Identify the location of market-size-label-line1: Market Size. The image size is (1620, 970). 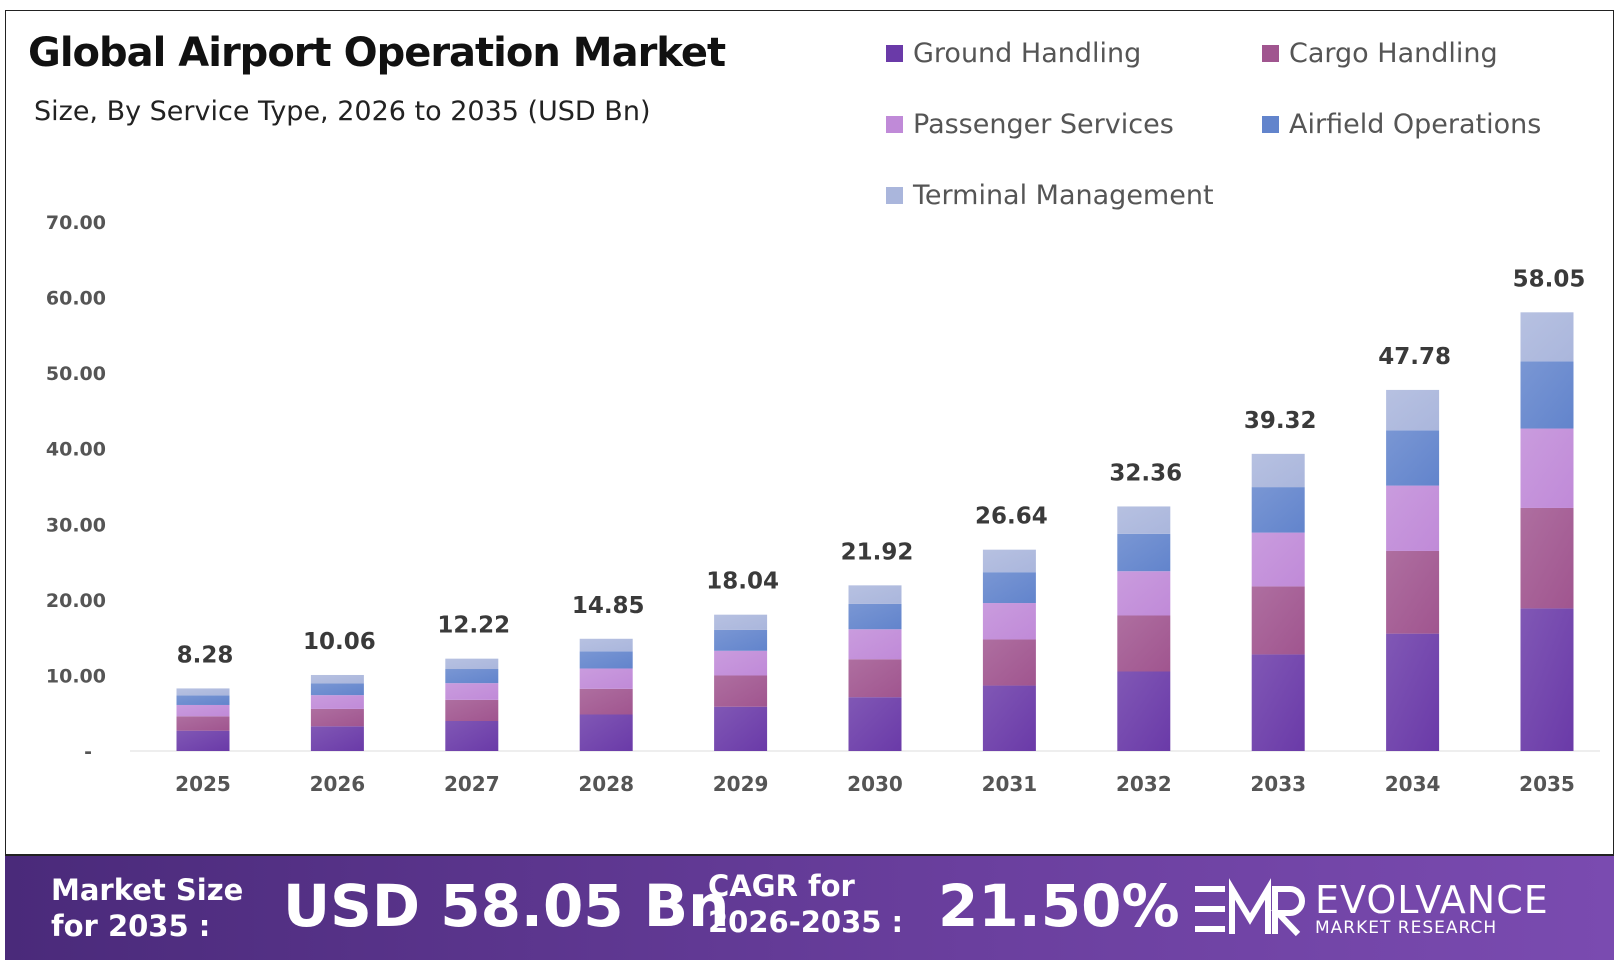
(147, 890).